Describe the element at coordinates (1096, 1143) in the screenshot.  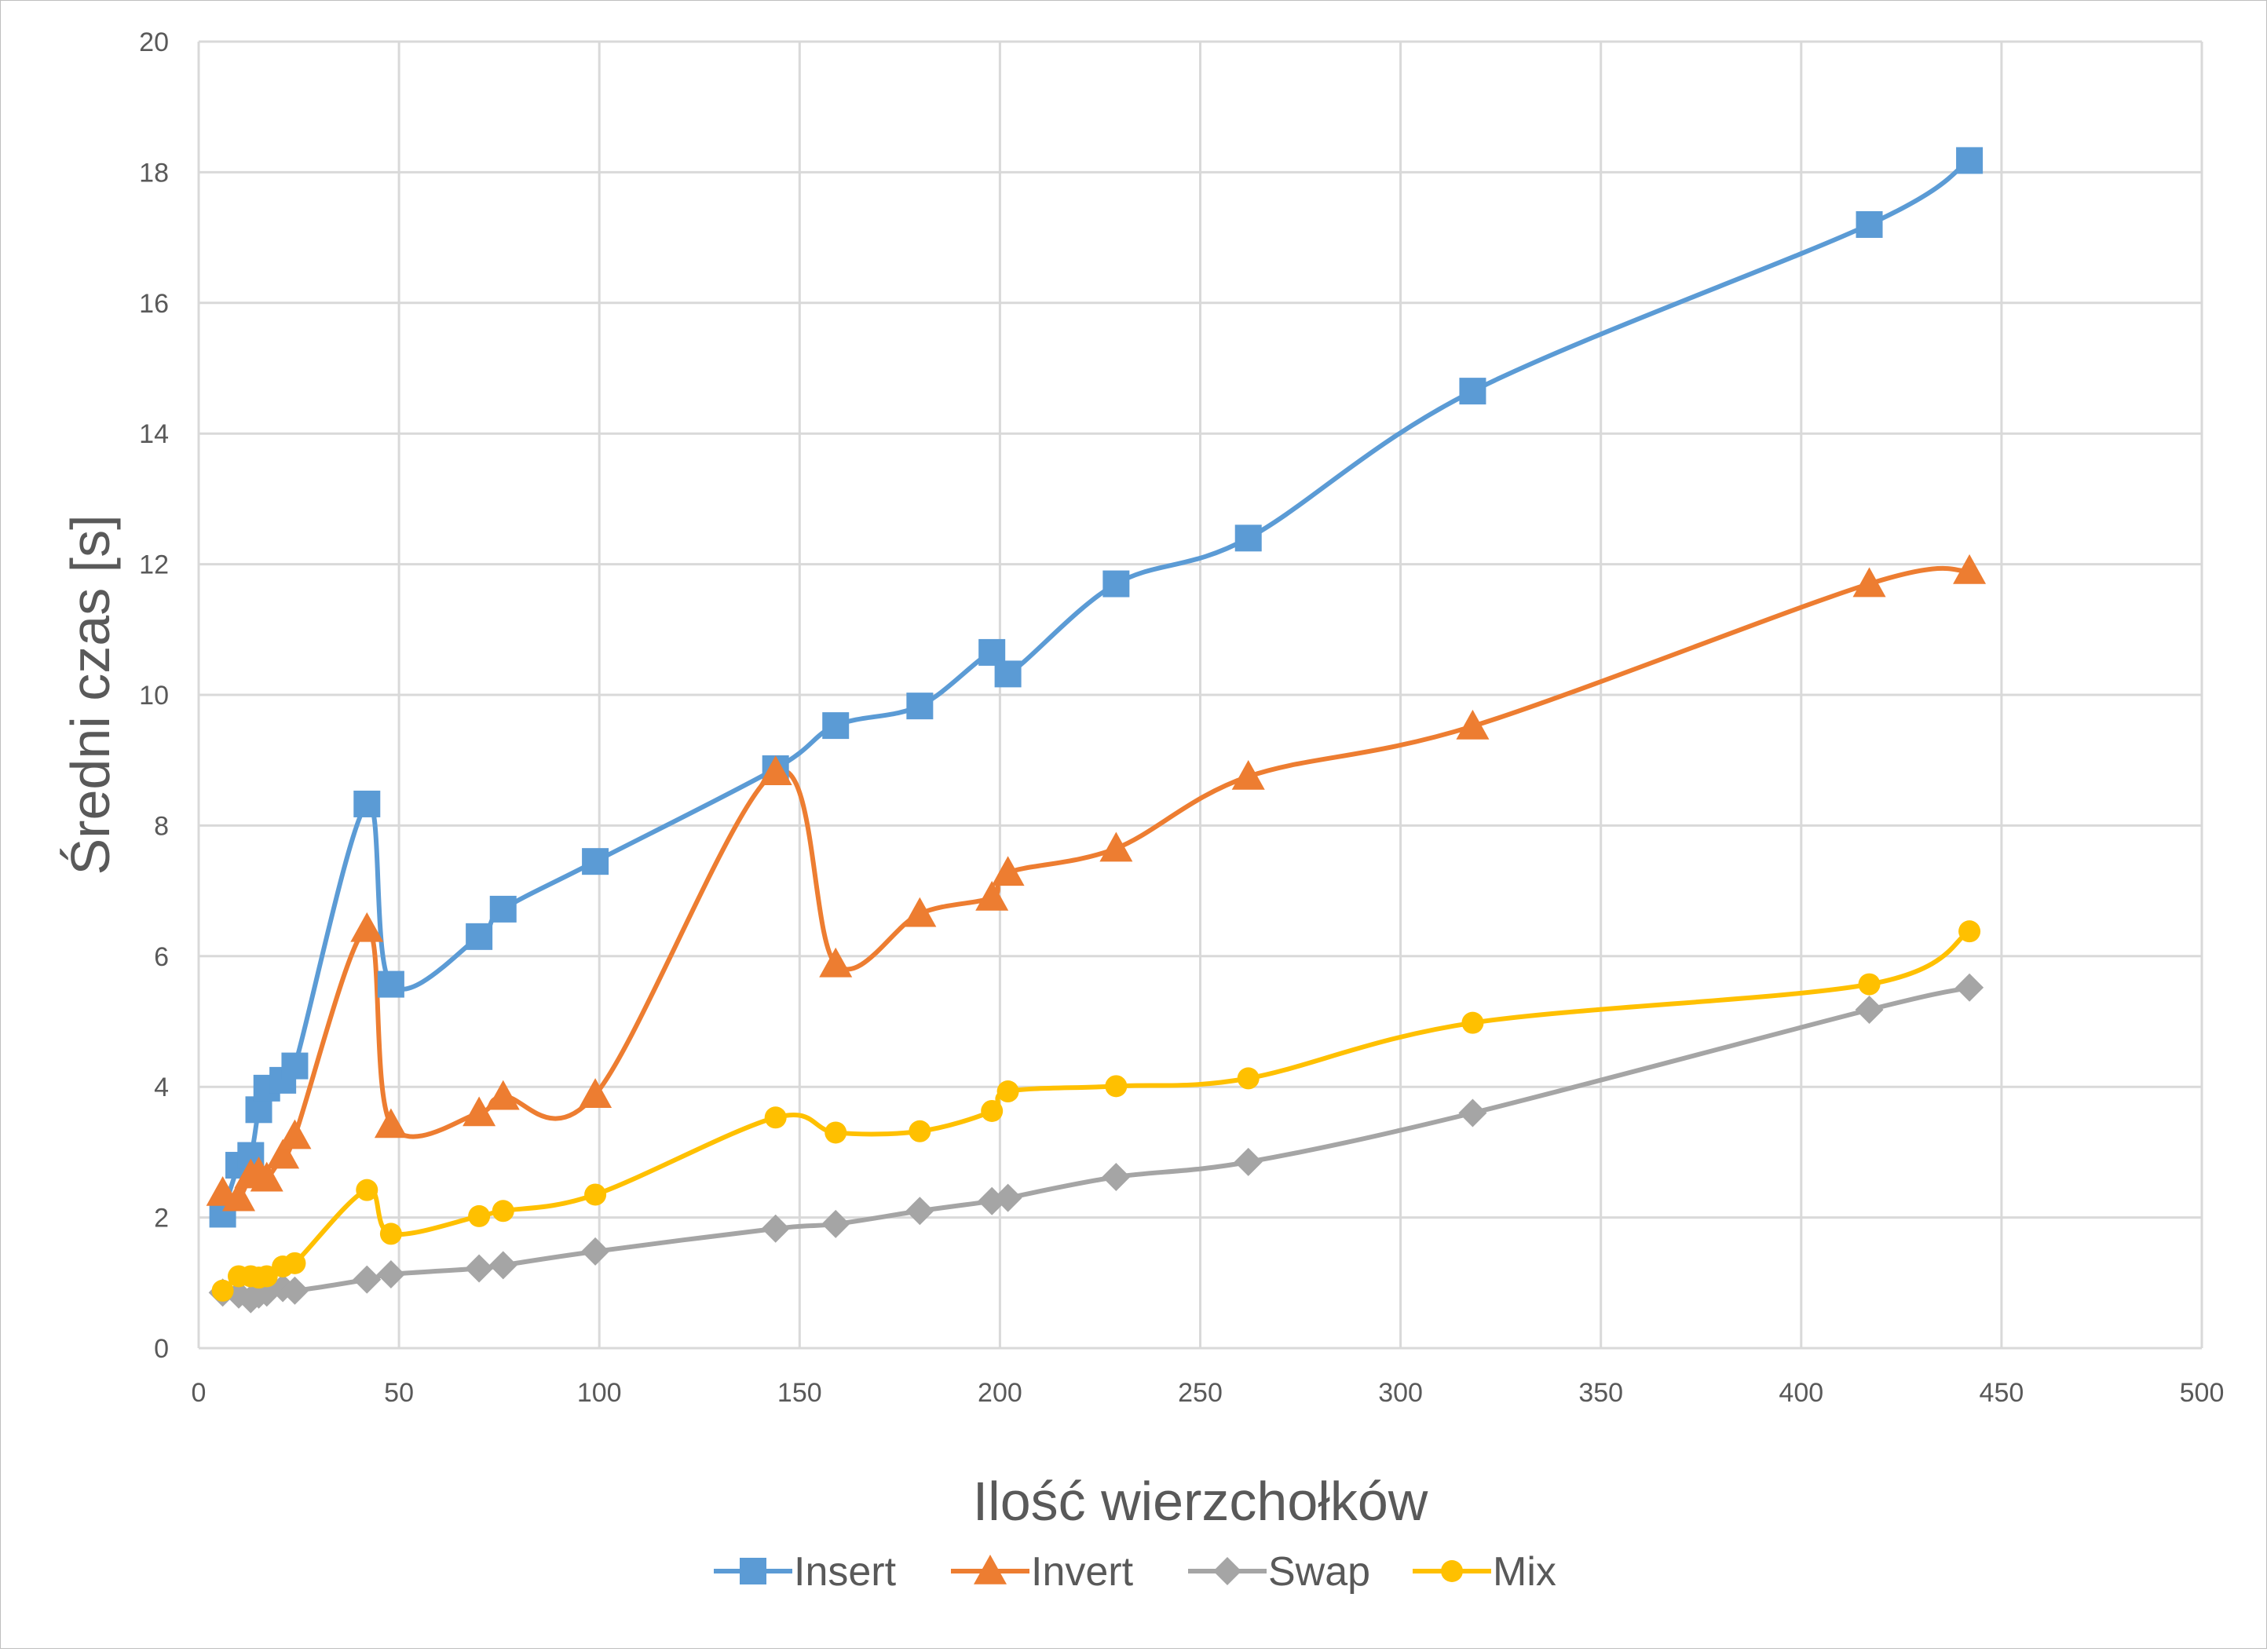
I see `series-line-swap` at that location.